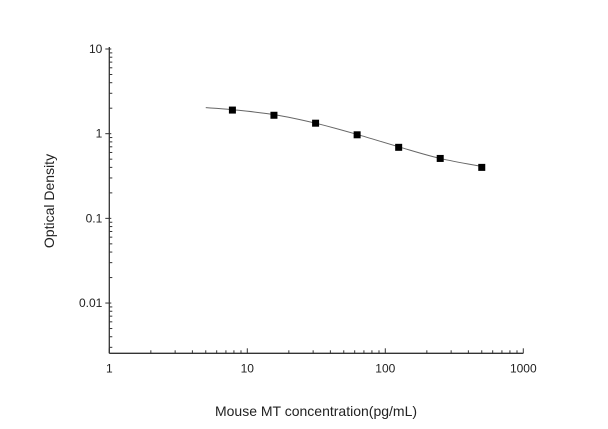 This screenshot has height=429, width=608. I want to click on x-axis-label: Mouse MT concentration(pg/mL), so click(316, 411).